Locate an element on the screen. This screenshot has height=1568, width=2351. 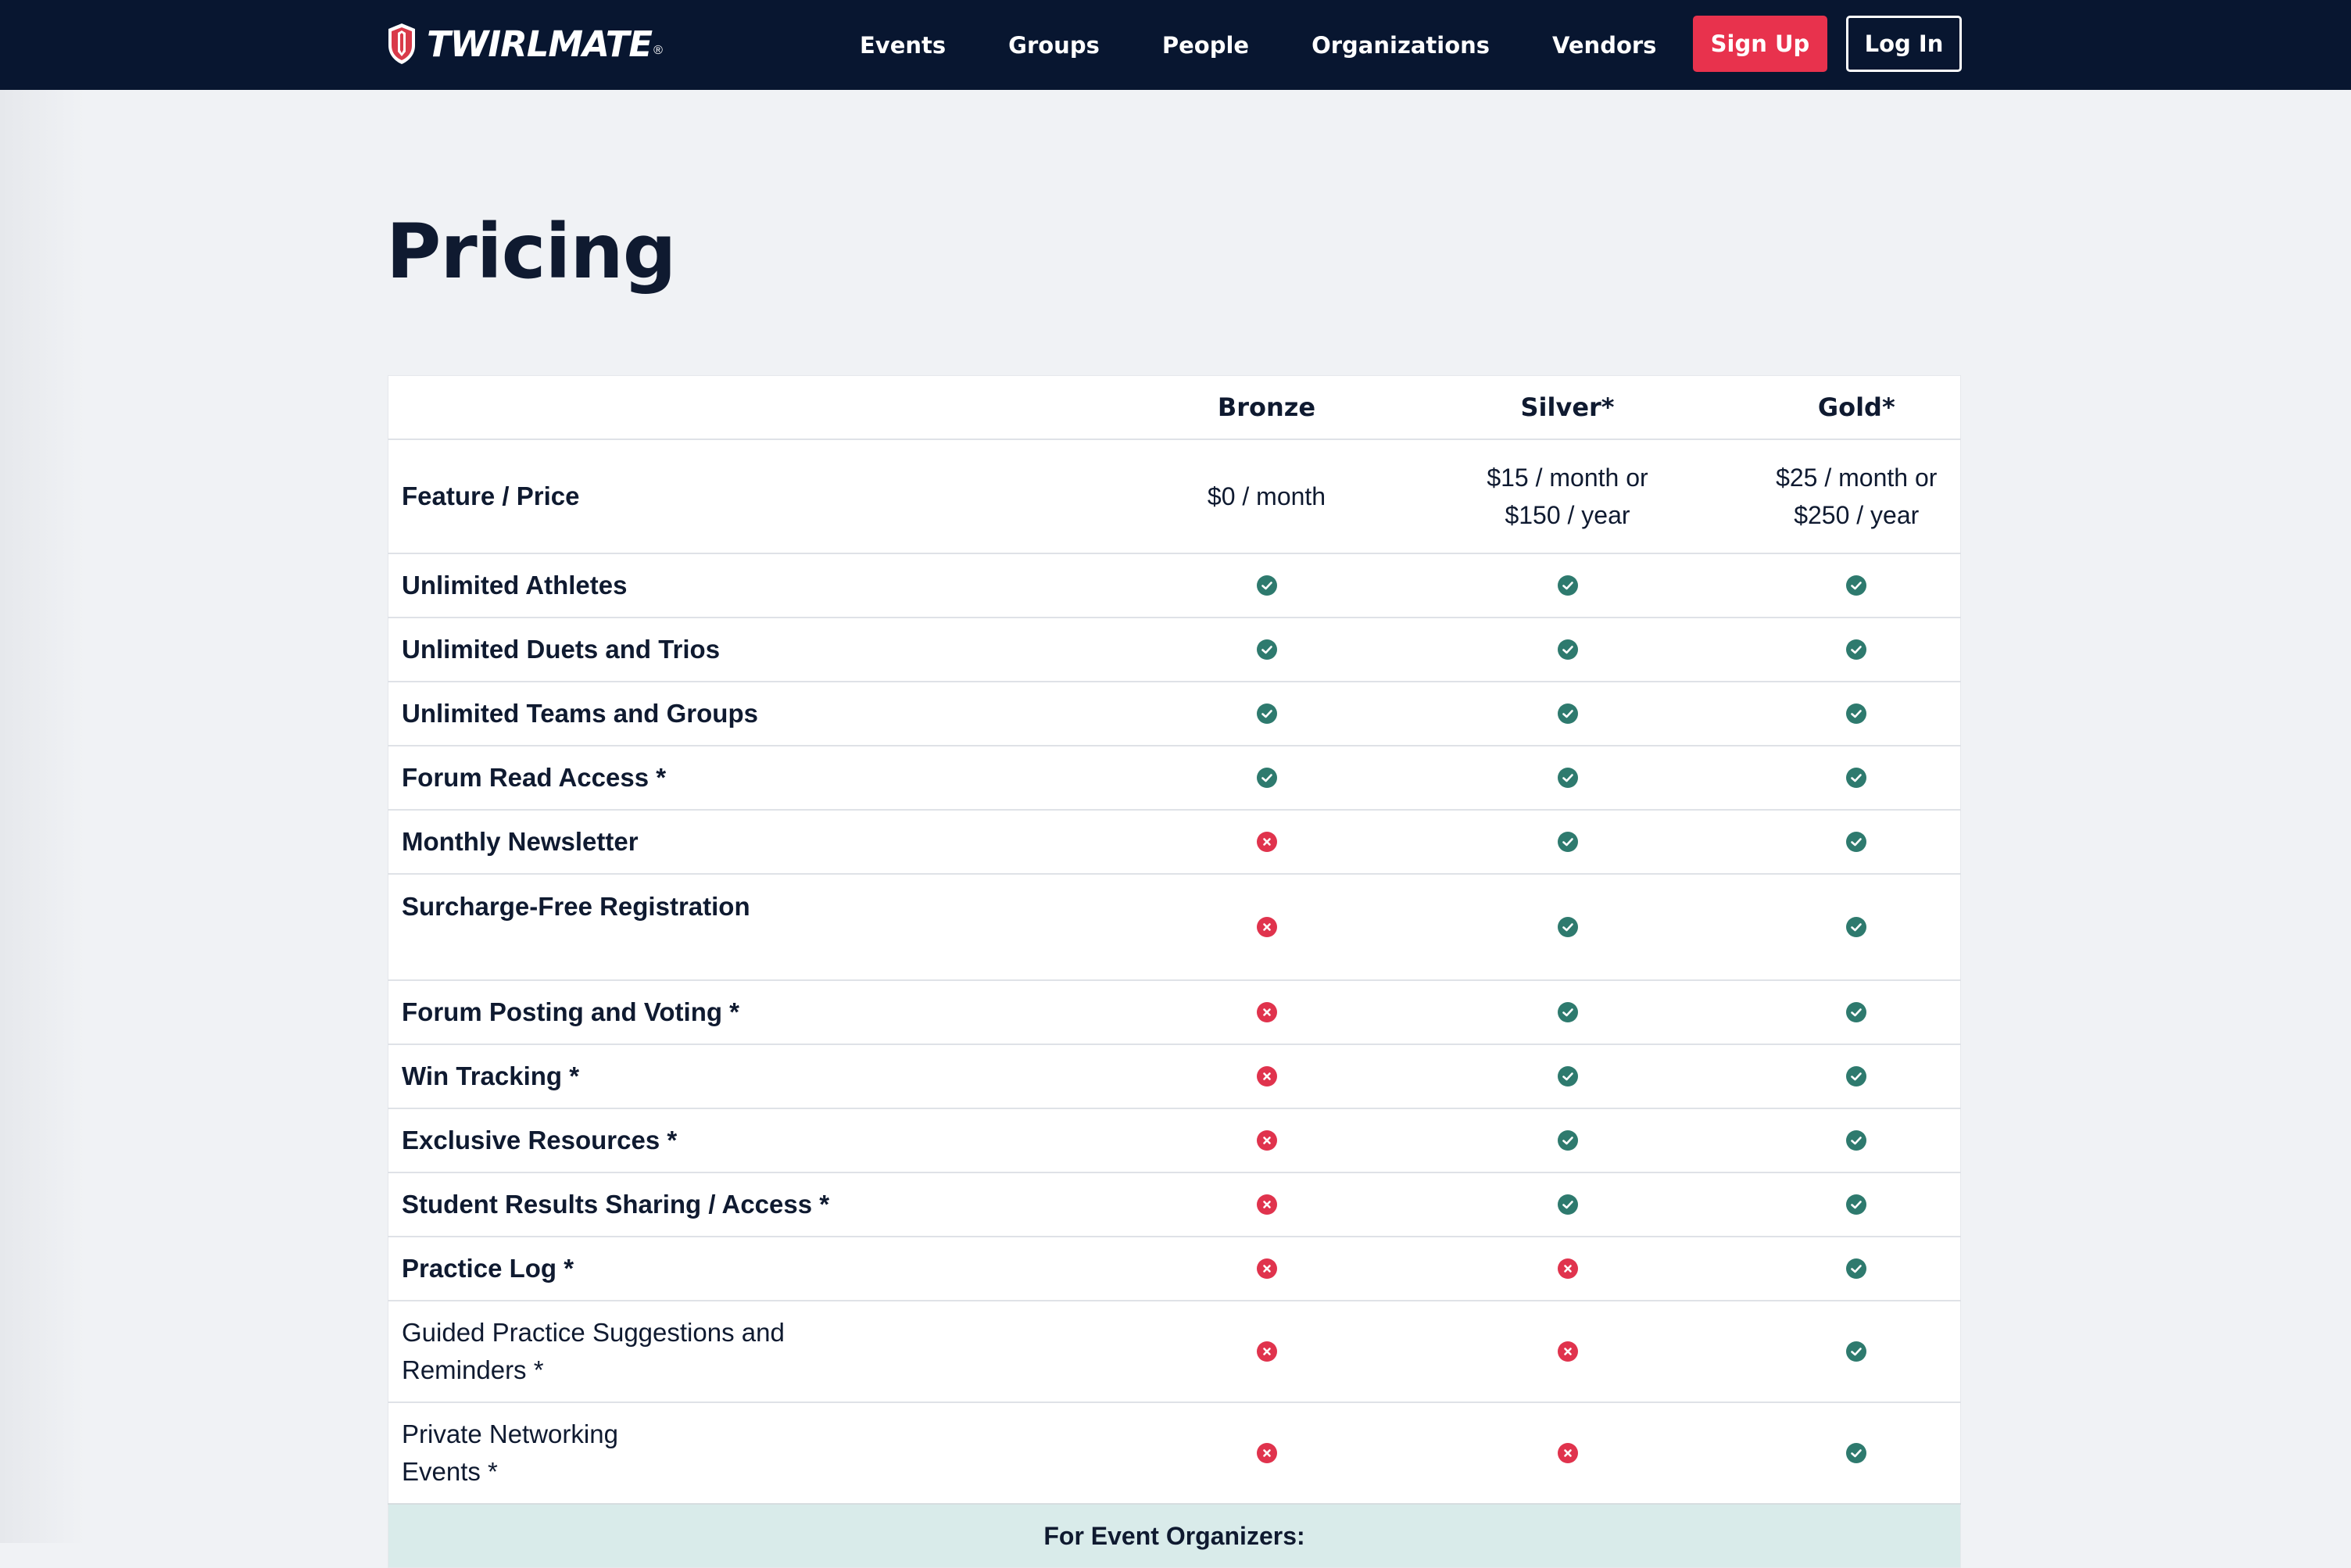
feature-row: Win Tracking * is located at coordinates (1174, 1076).